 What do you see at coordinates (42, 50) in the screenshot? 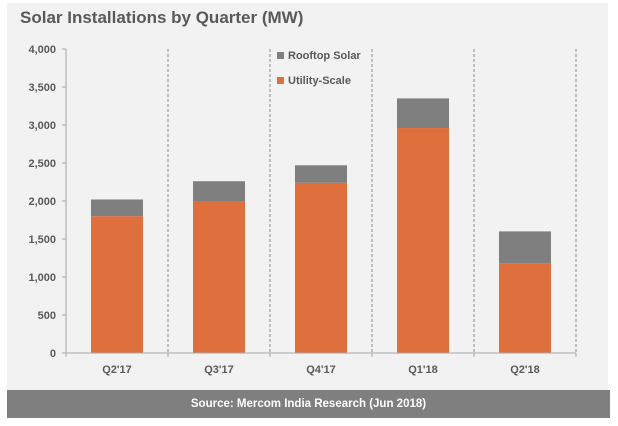
I see `y-tick-label: 4,000` at bounding box center [42, 50].